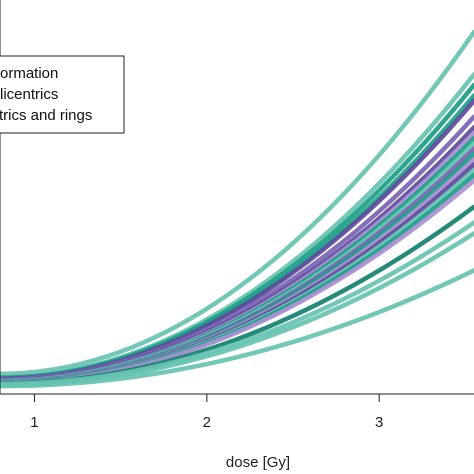 The width and height of the screenshot is (474, 474). What do you see at coordinates (207, 422) in the screenshot?
I see `x-tick-label-2: 2` at bounding box center [207, 422].